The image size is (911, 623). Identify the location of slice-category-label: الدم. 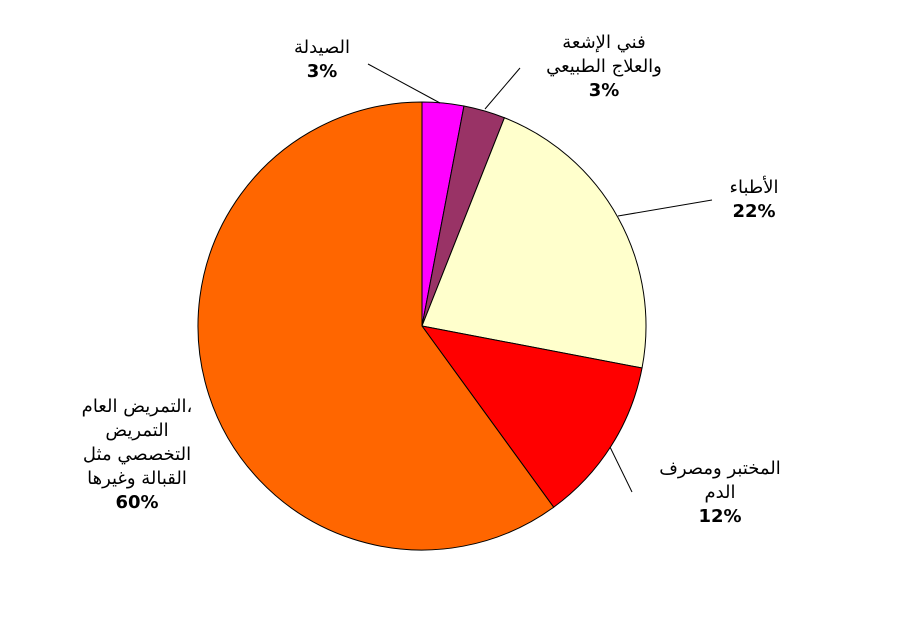
(719, 492).